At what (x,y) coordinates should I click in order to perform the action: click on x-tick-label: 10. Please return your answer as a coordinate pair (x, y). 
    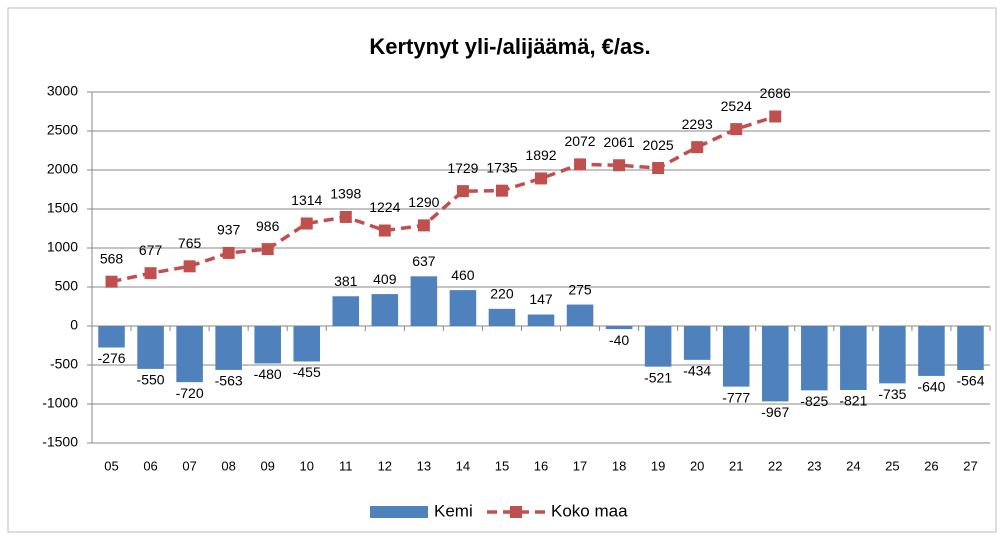
    Looking at the image, I should click on (307, 465).